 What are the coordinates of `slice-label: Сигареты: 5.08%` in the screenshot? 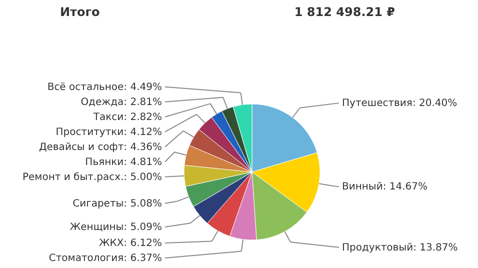 It's located at (117, 204).